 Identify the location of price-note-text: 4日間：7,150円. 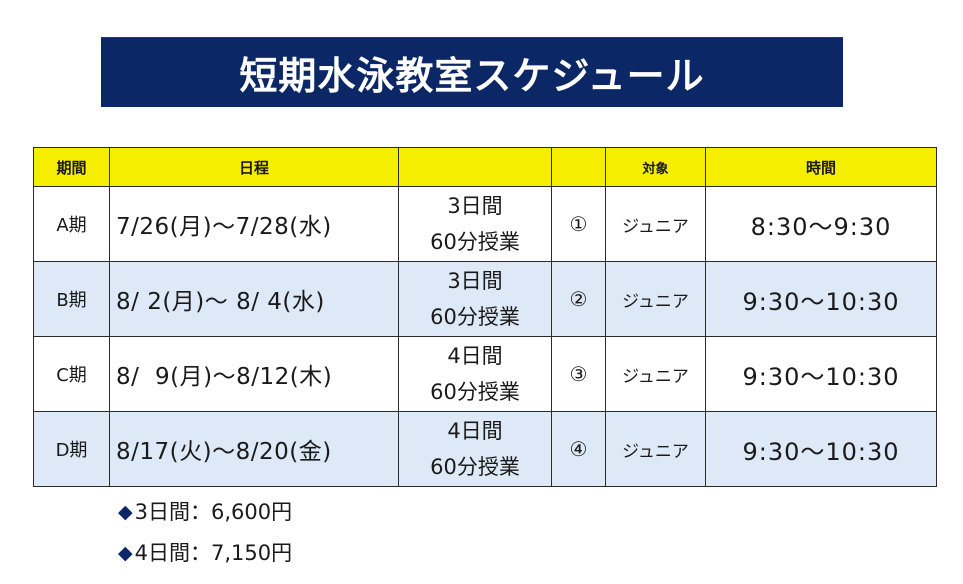
(213, 553).